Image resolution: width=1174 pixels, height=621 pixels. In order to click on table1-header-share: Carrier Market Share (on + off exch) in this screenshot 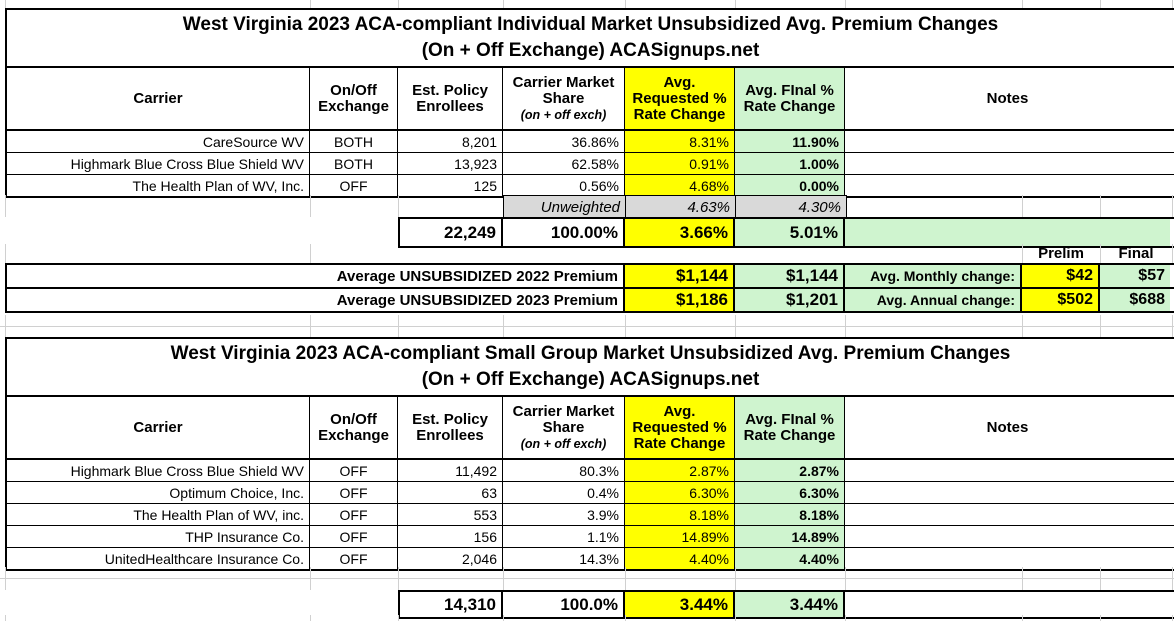, I will do `click(564, 98)`.